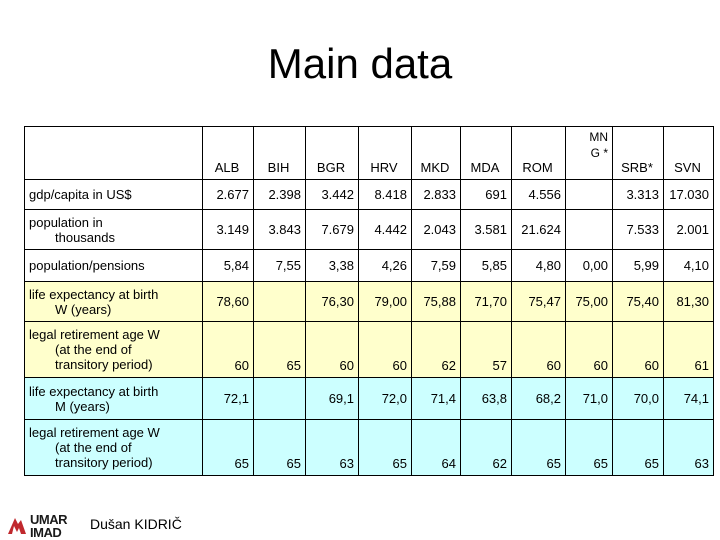  I want to click on table-cell: 63,8, so click(486, 398).